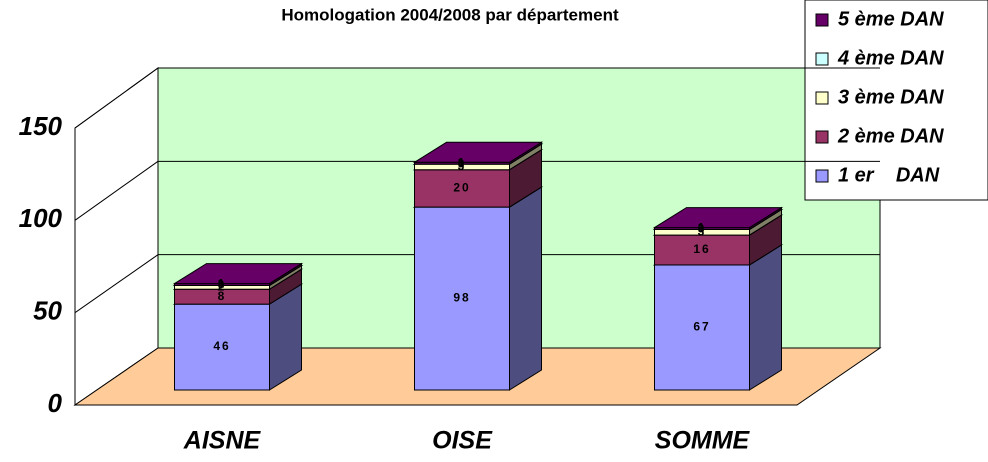 This screenshot has width=988, height=462. Describe the element at coordinates (222, 441) in the screenshot. I see `x-tick-label: AISNE` at that location.